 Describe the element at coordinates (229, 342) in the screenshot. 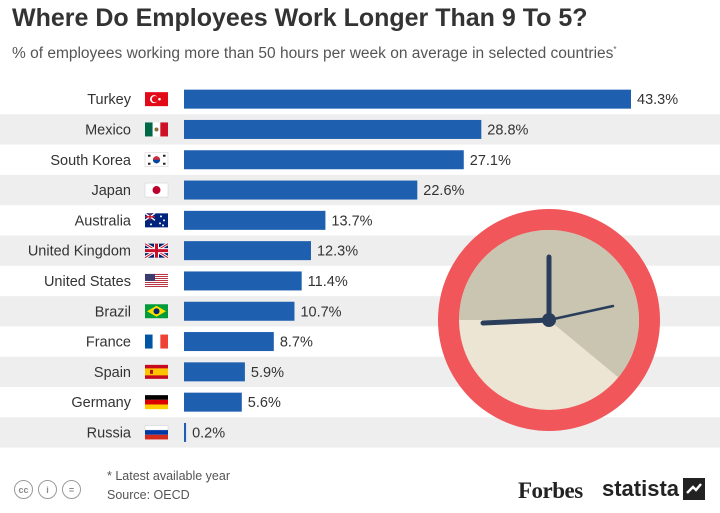

I see `bar-france` at that location.